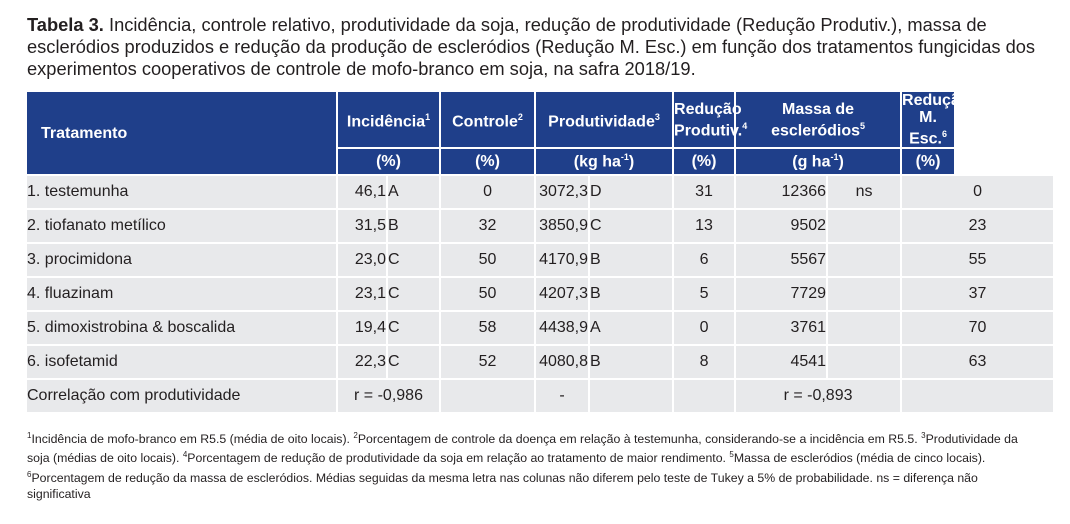 This screenshot has height=524, width=1070. What do you see at coordinates (978, 294) in the screenshot?
I see `cell-reducao-m-esc: 37` at bounding box center [978, 294].